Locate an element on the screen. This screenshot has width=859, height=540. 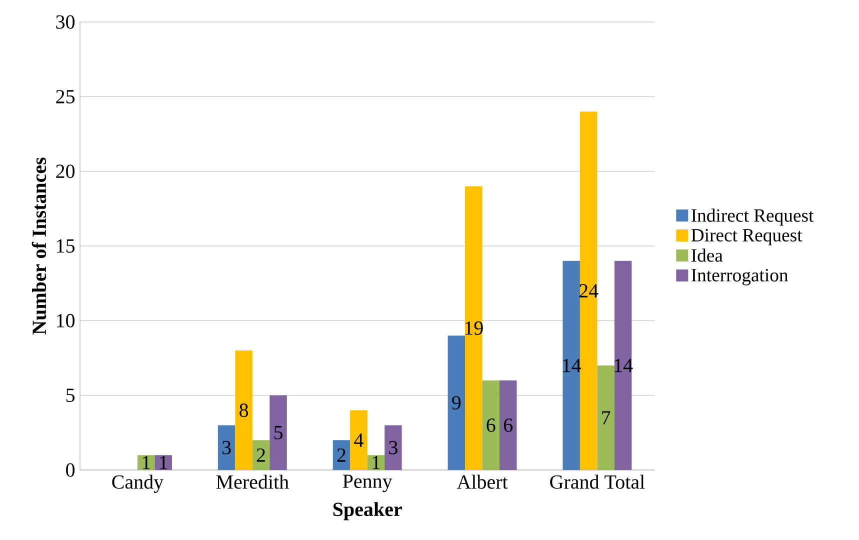
data-label: 4 is located at coordinates (359, 440).